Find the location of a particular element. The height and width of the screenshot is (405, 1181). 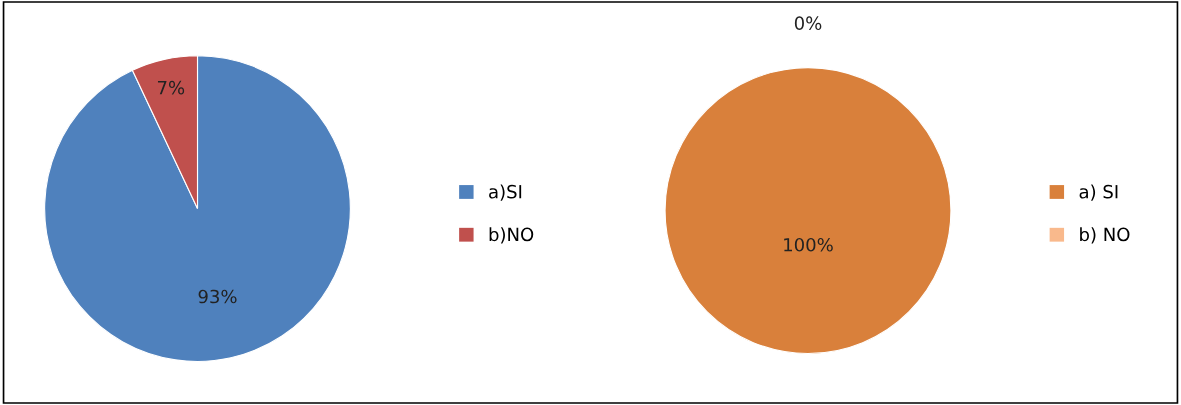

text: 0% is located at coordinates (808, 23).